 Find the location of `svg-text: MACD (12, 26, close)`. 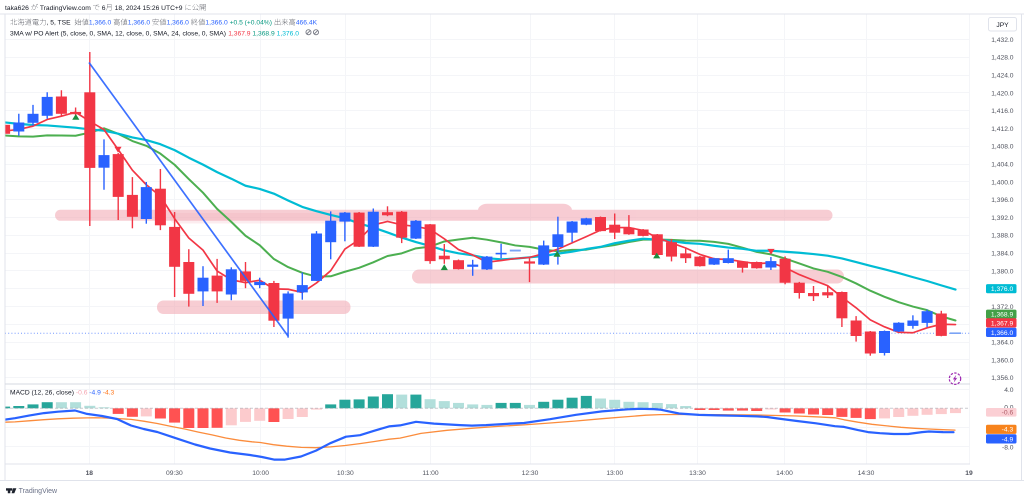

svg-text: MACD (12, 26, close) is located at coordinates (42, 393).